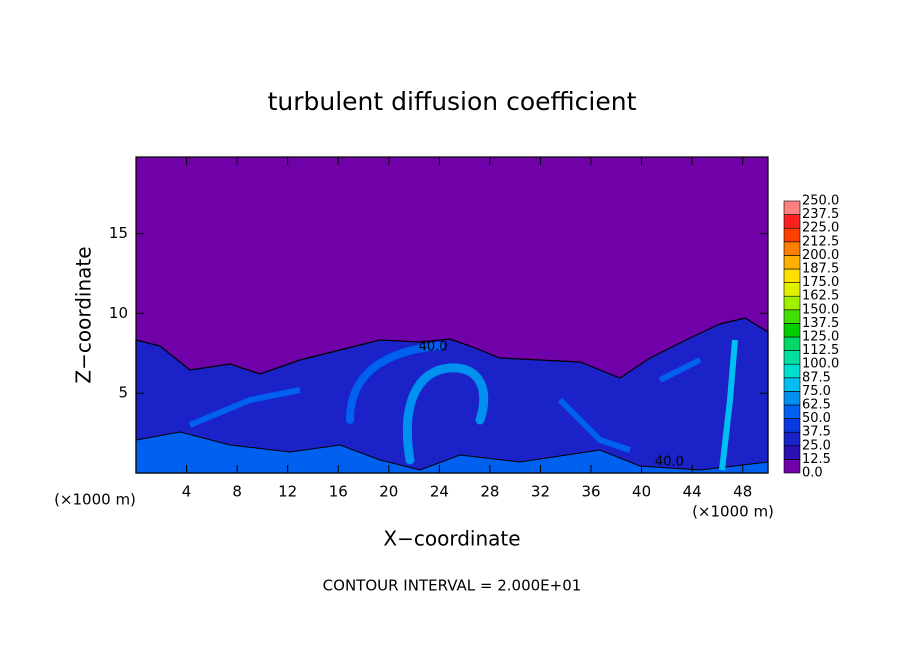 This screenshot has height=654, width=904. Describe the element at coordinates (84, 314) in the screenshot. I see `y-axis-label: Z−coordinate` at that location.